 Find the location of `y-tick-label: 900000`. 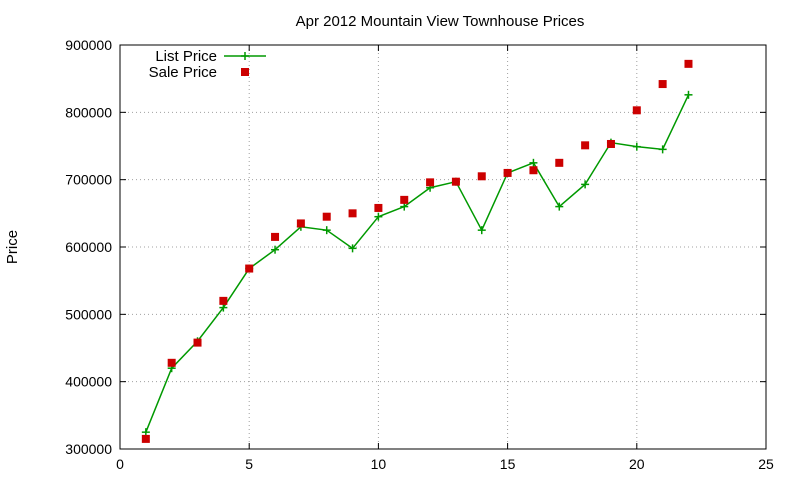

y-tick-label: 900000 is located at coordinates (88, 45).